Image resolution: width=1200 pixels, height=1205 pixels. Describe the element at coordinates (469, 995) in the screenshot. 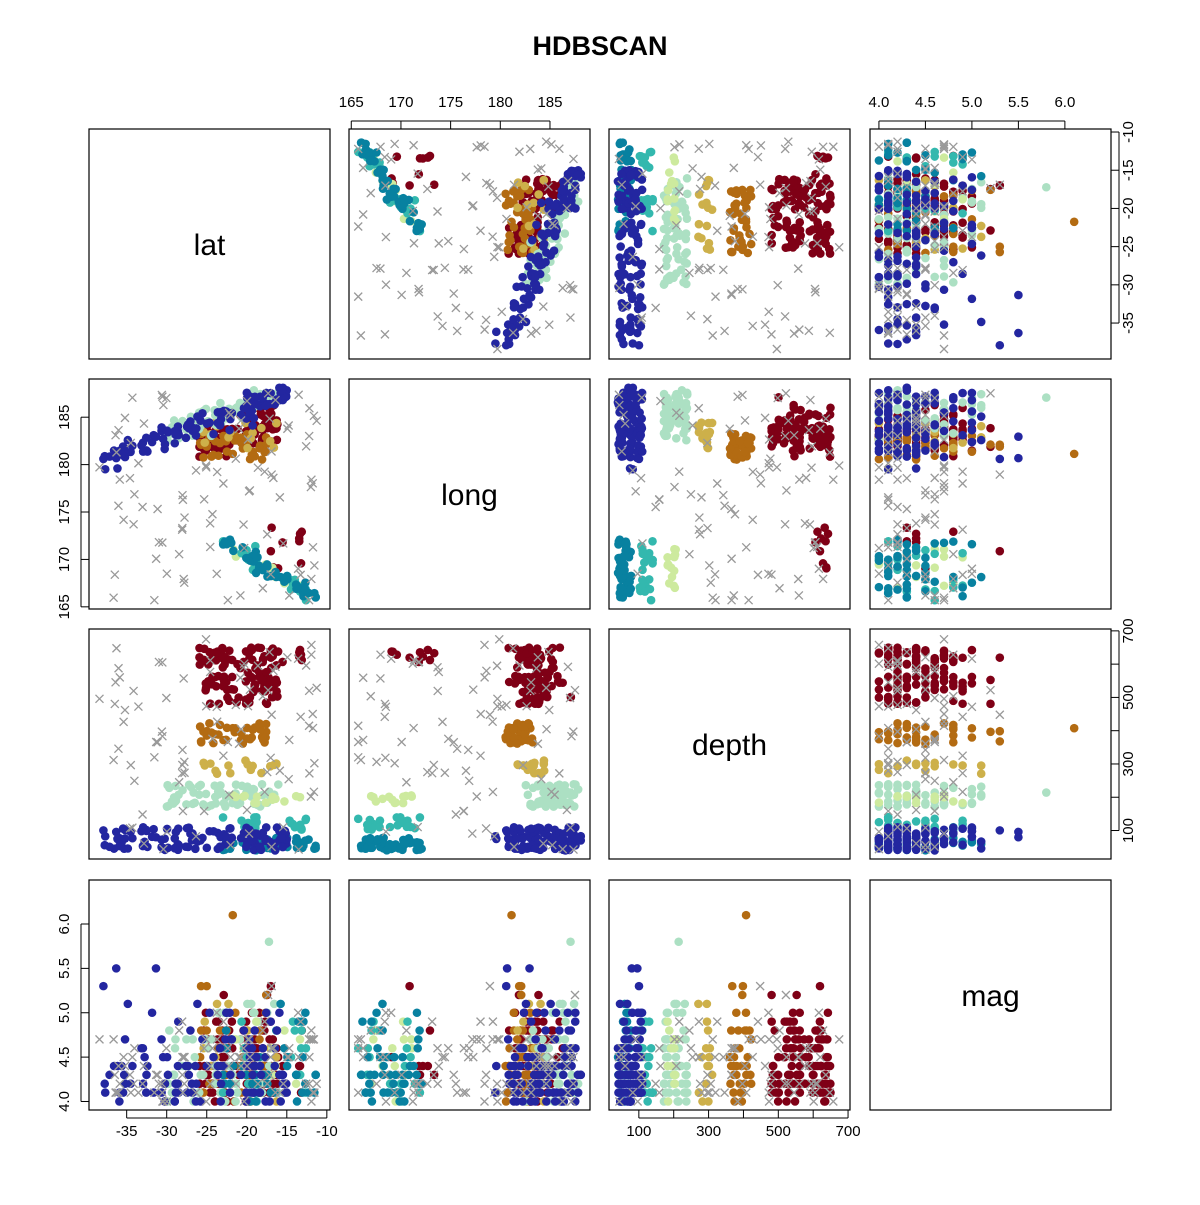

I see `panel-mag-vs-long` at that location.